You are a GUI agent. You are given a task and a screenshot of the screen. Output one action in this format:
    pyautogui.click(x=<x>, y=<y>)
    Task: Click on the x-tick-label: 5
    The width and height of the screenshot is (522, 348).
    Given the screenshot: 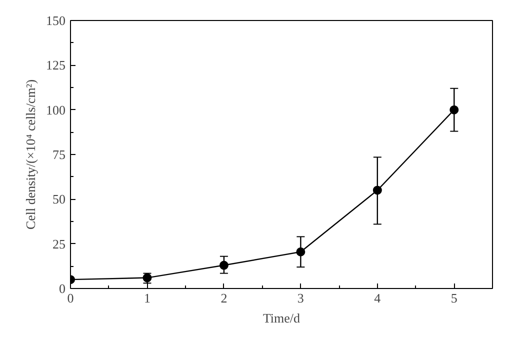 What is the action you would take?
    pyautogui.click(x=454, y=298)
    